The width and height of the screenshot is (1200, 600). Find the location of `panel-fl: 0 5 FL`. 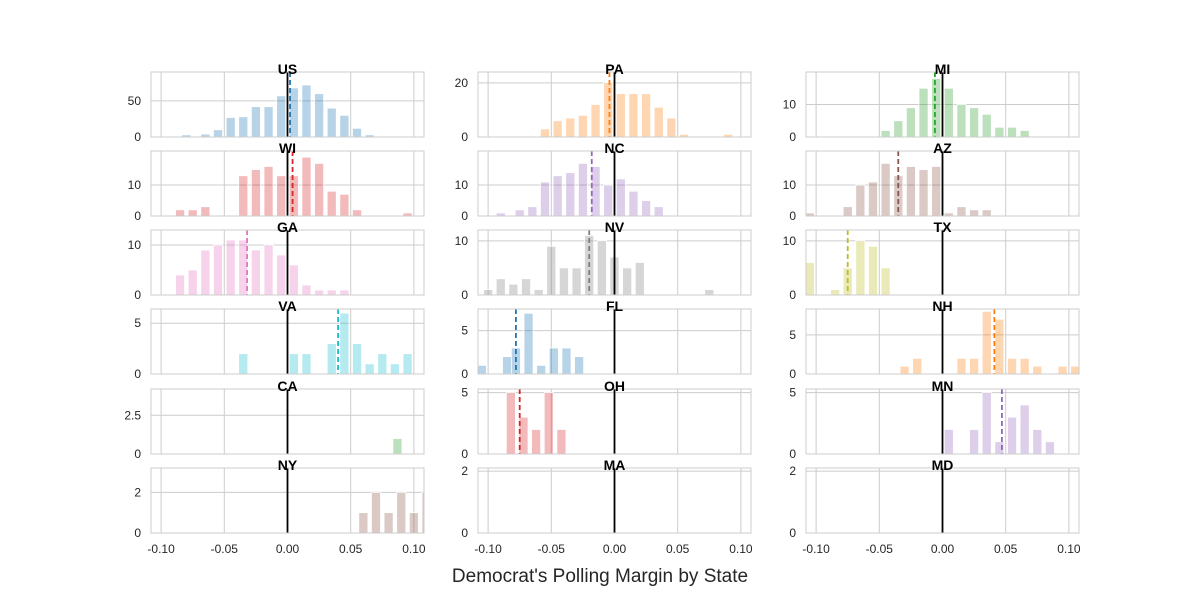

panel-fl: 0 5 FL is located at coordinates (606, 339).